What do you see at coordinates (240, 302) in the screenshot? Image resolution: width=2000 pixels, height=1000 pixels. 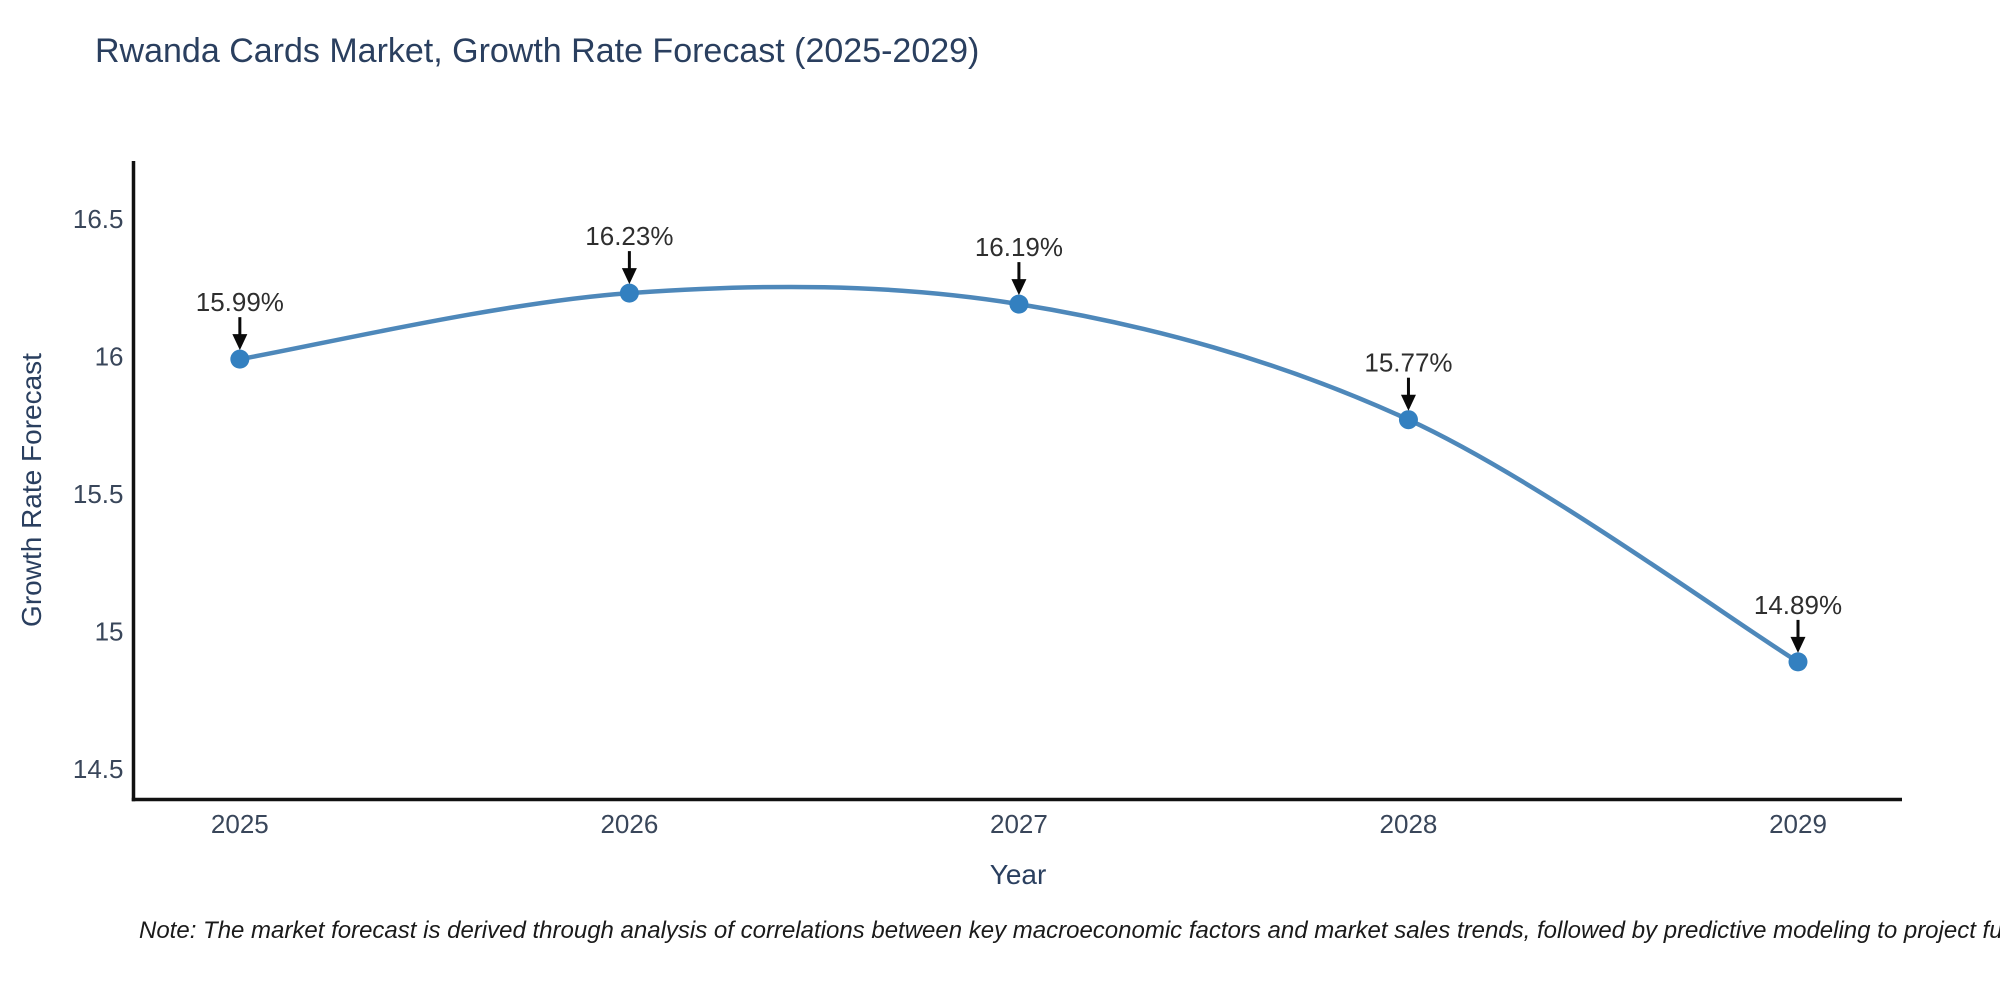 I see `annotation-label: 15.99%` at bounding box center [240, 302].